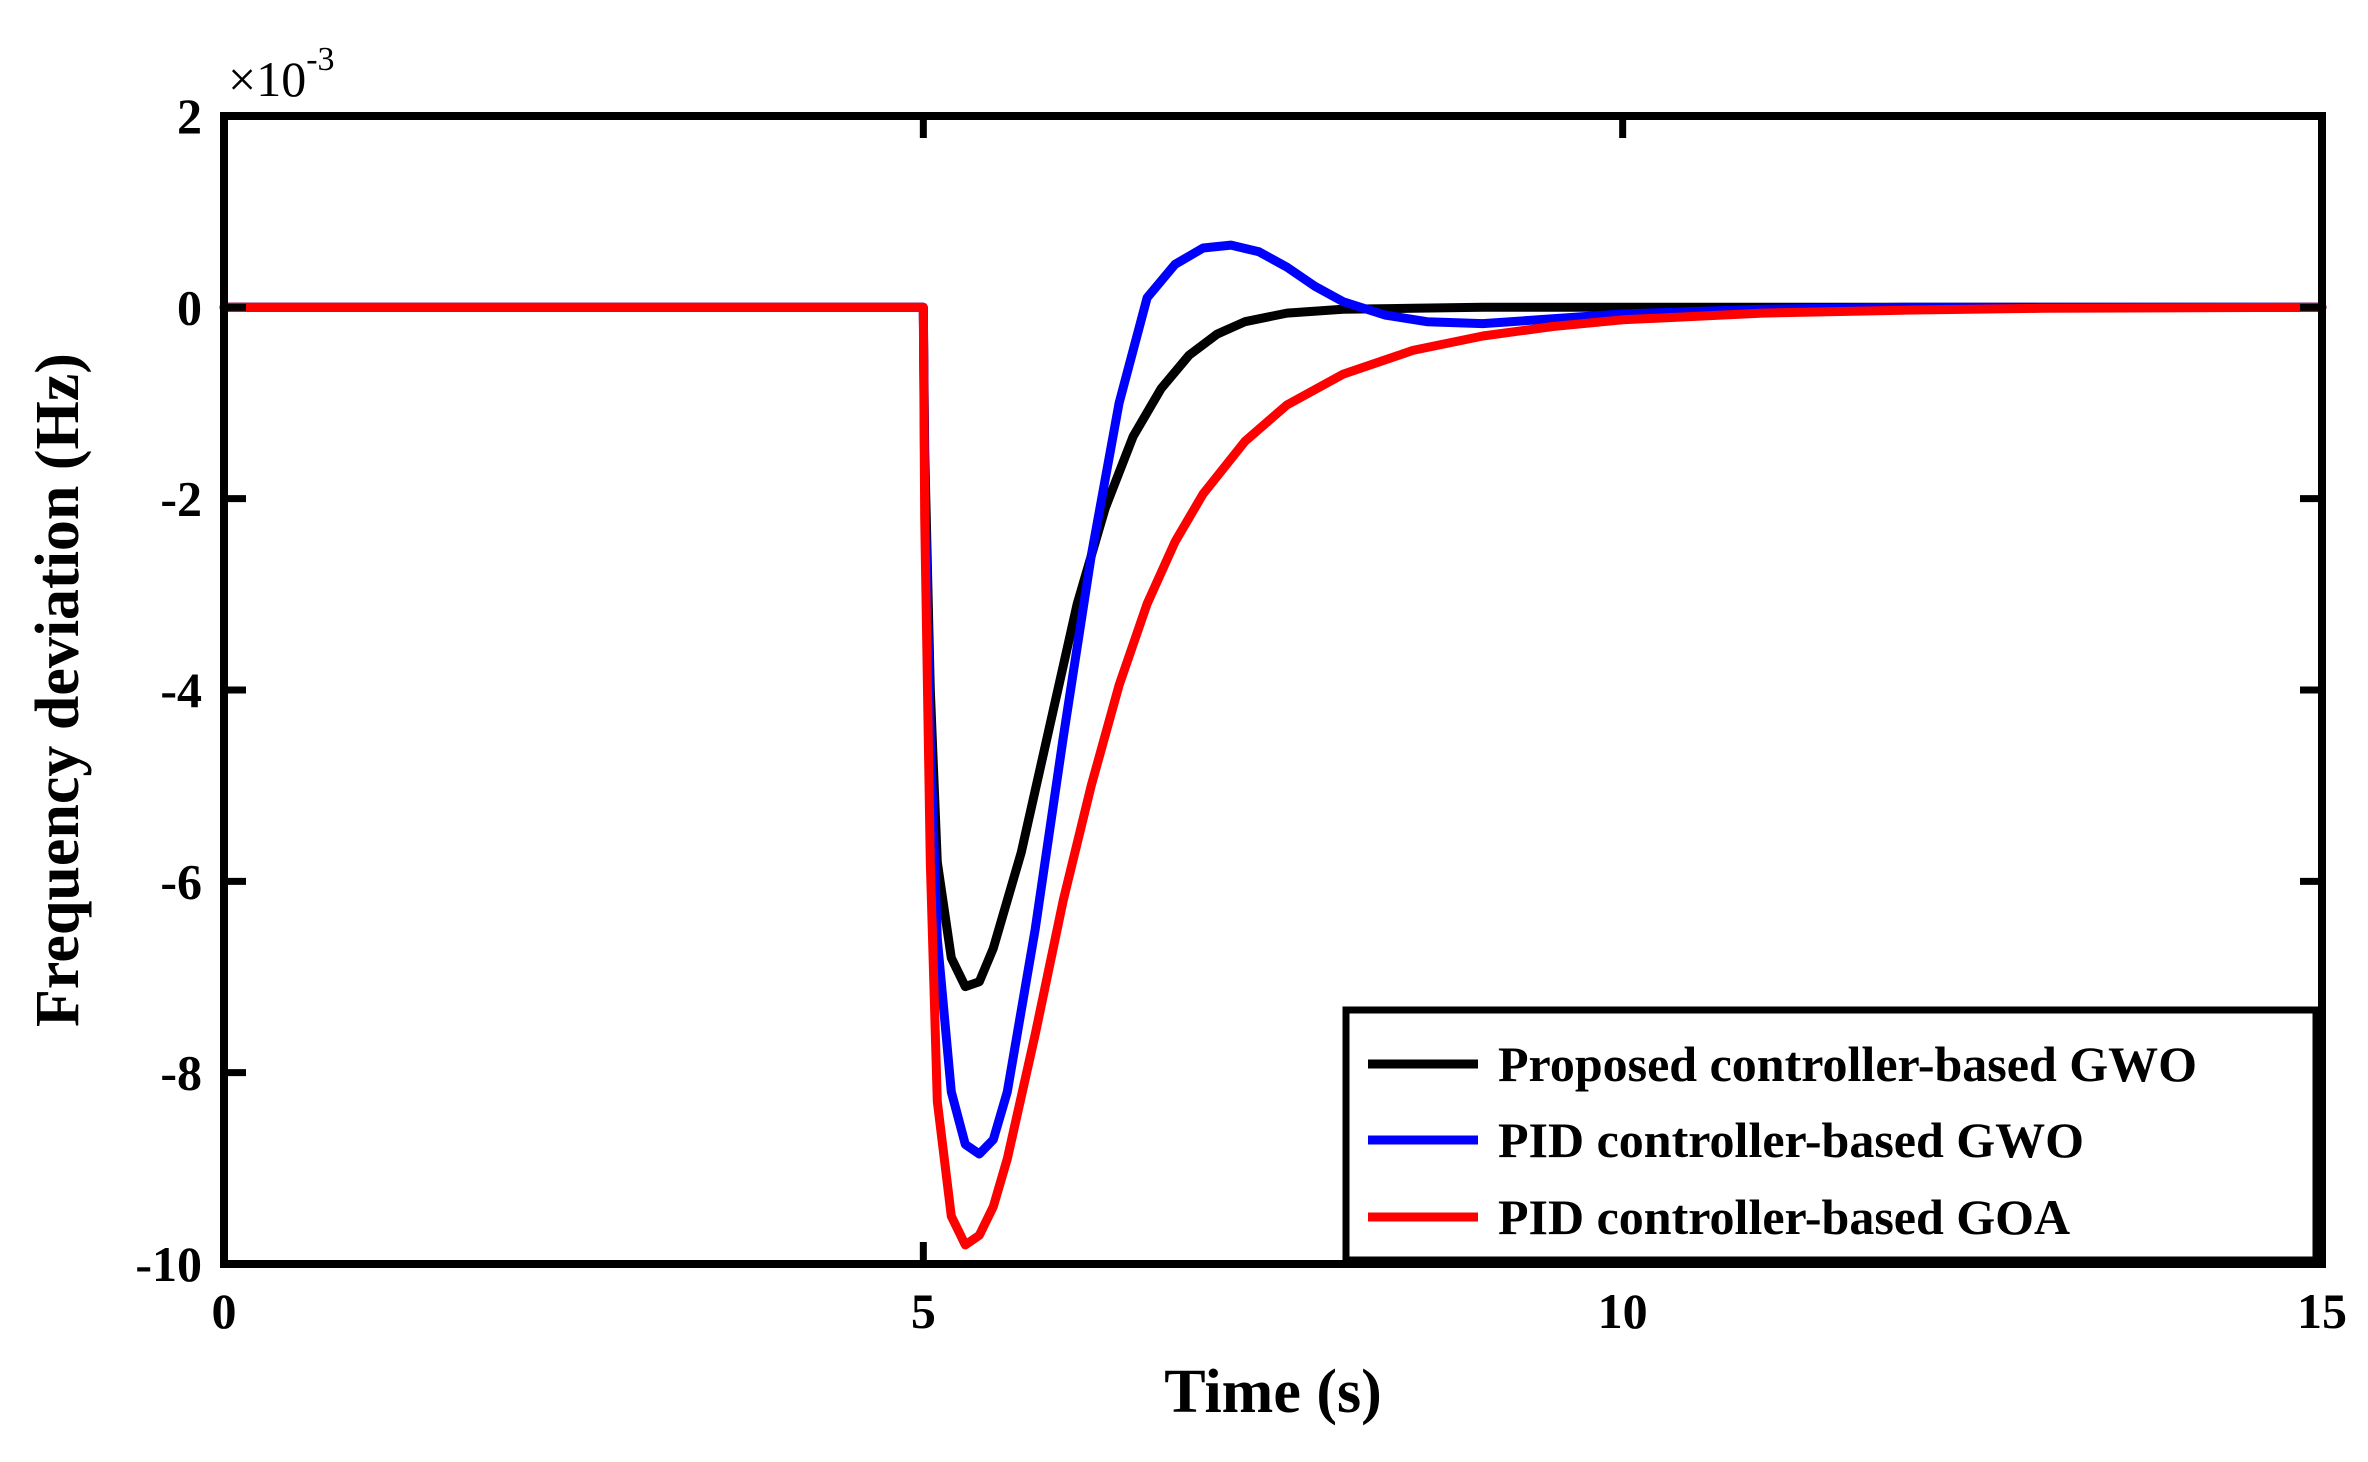 This screenshot has height=1462, width=2368. I want to click on y-tick-label: -10, so click(168, 1264).